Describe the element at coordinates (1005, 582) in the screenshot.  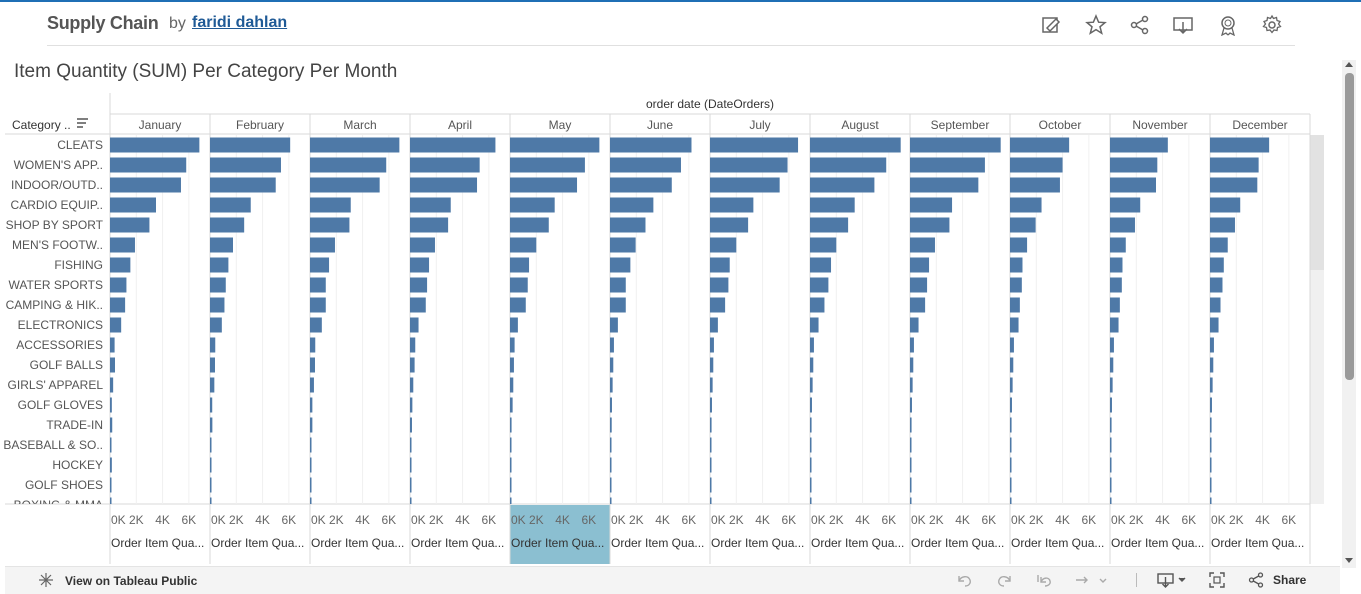
I see `redo-icon` at that location.